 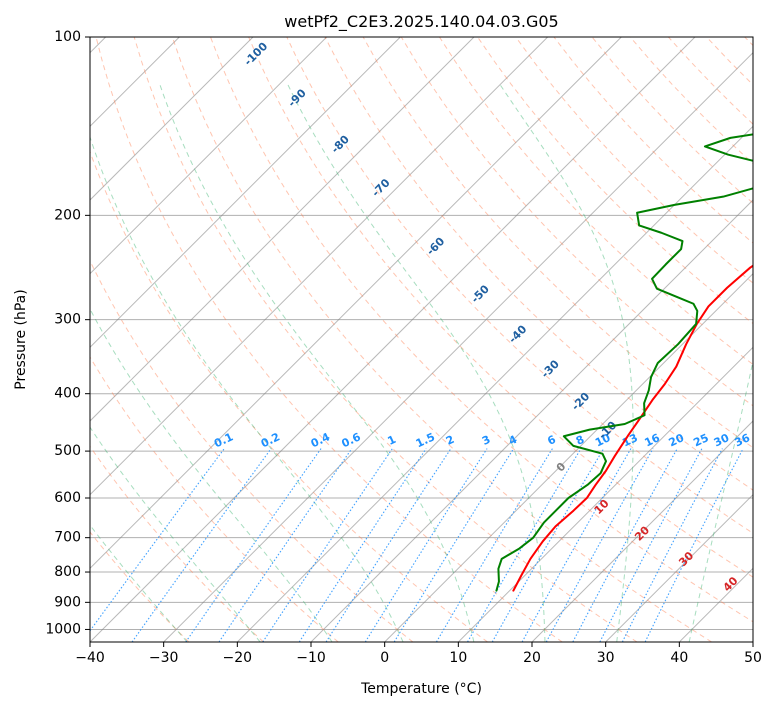 I want to click on moist-adiabat-label: -50, so click(x=480, y=293).